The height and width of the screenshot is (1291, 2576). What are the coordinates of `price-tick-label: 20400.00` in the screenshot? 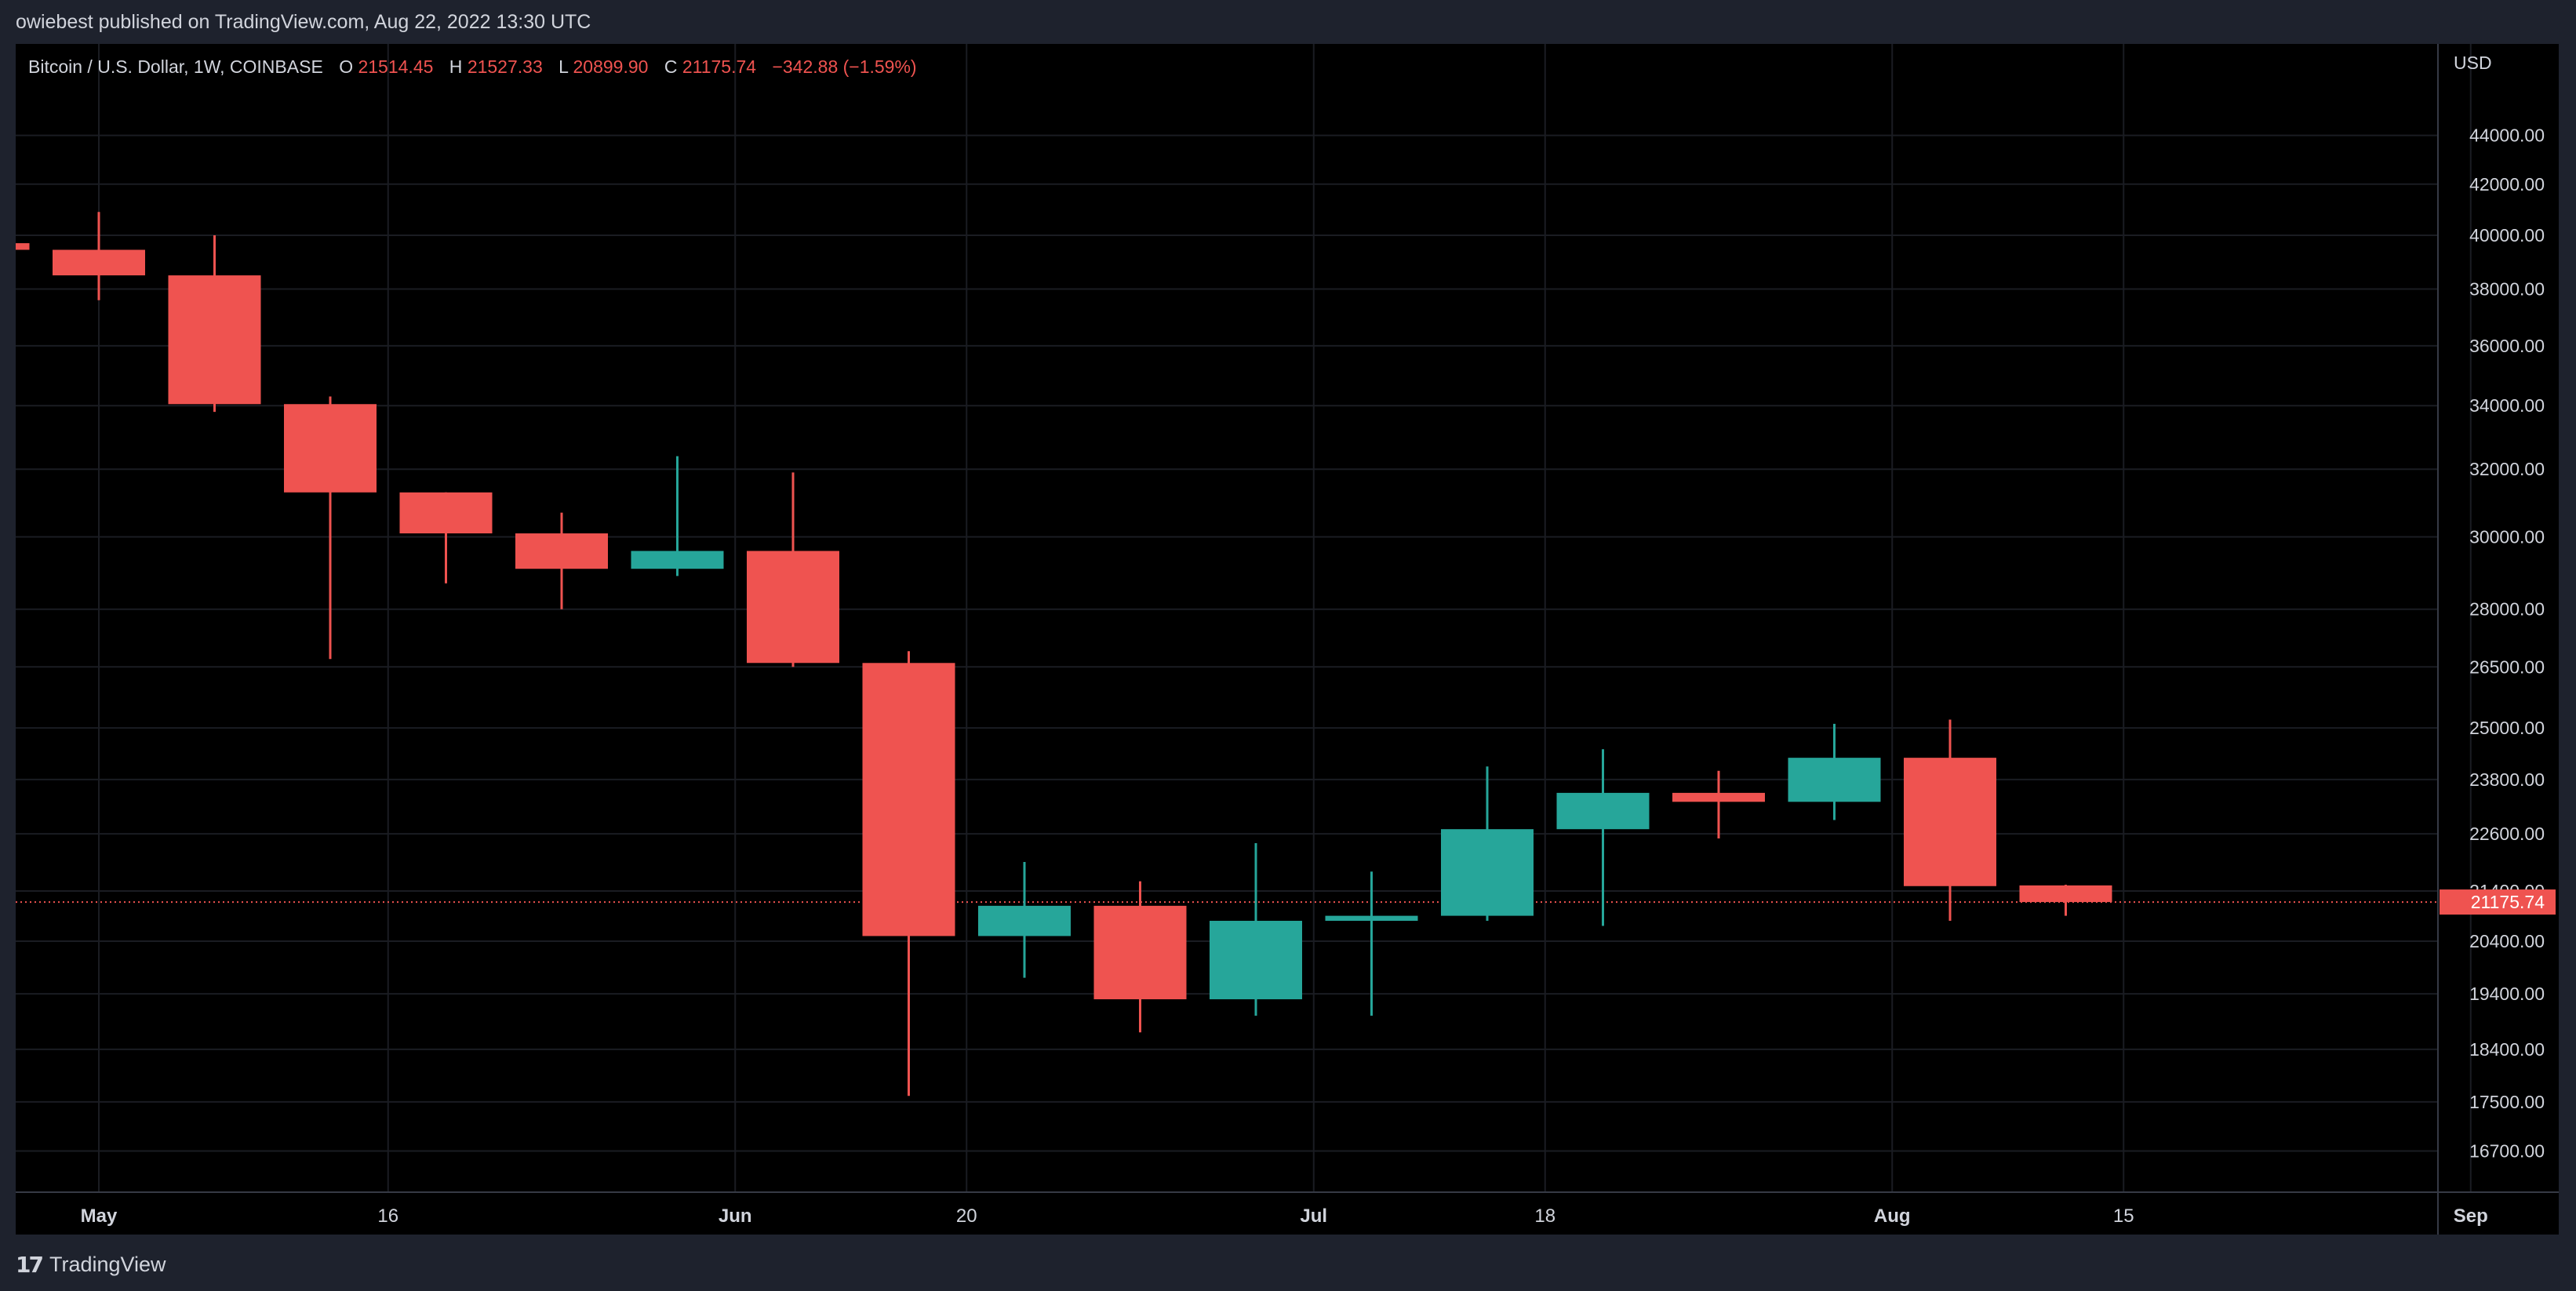 It's located at (2507, 941).